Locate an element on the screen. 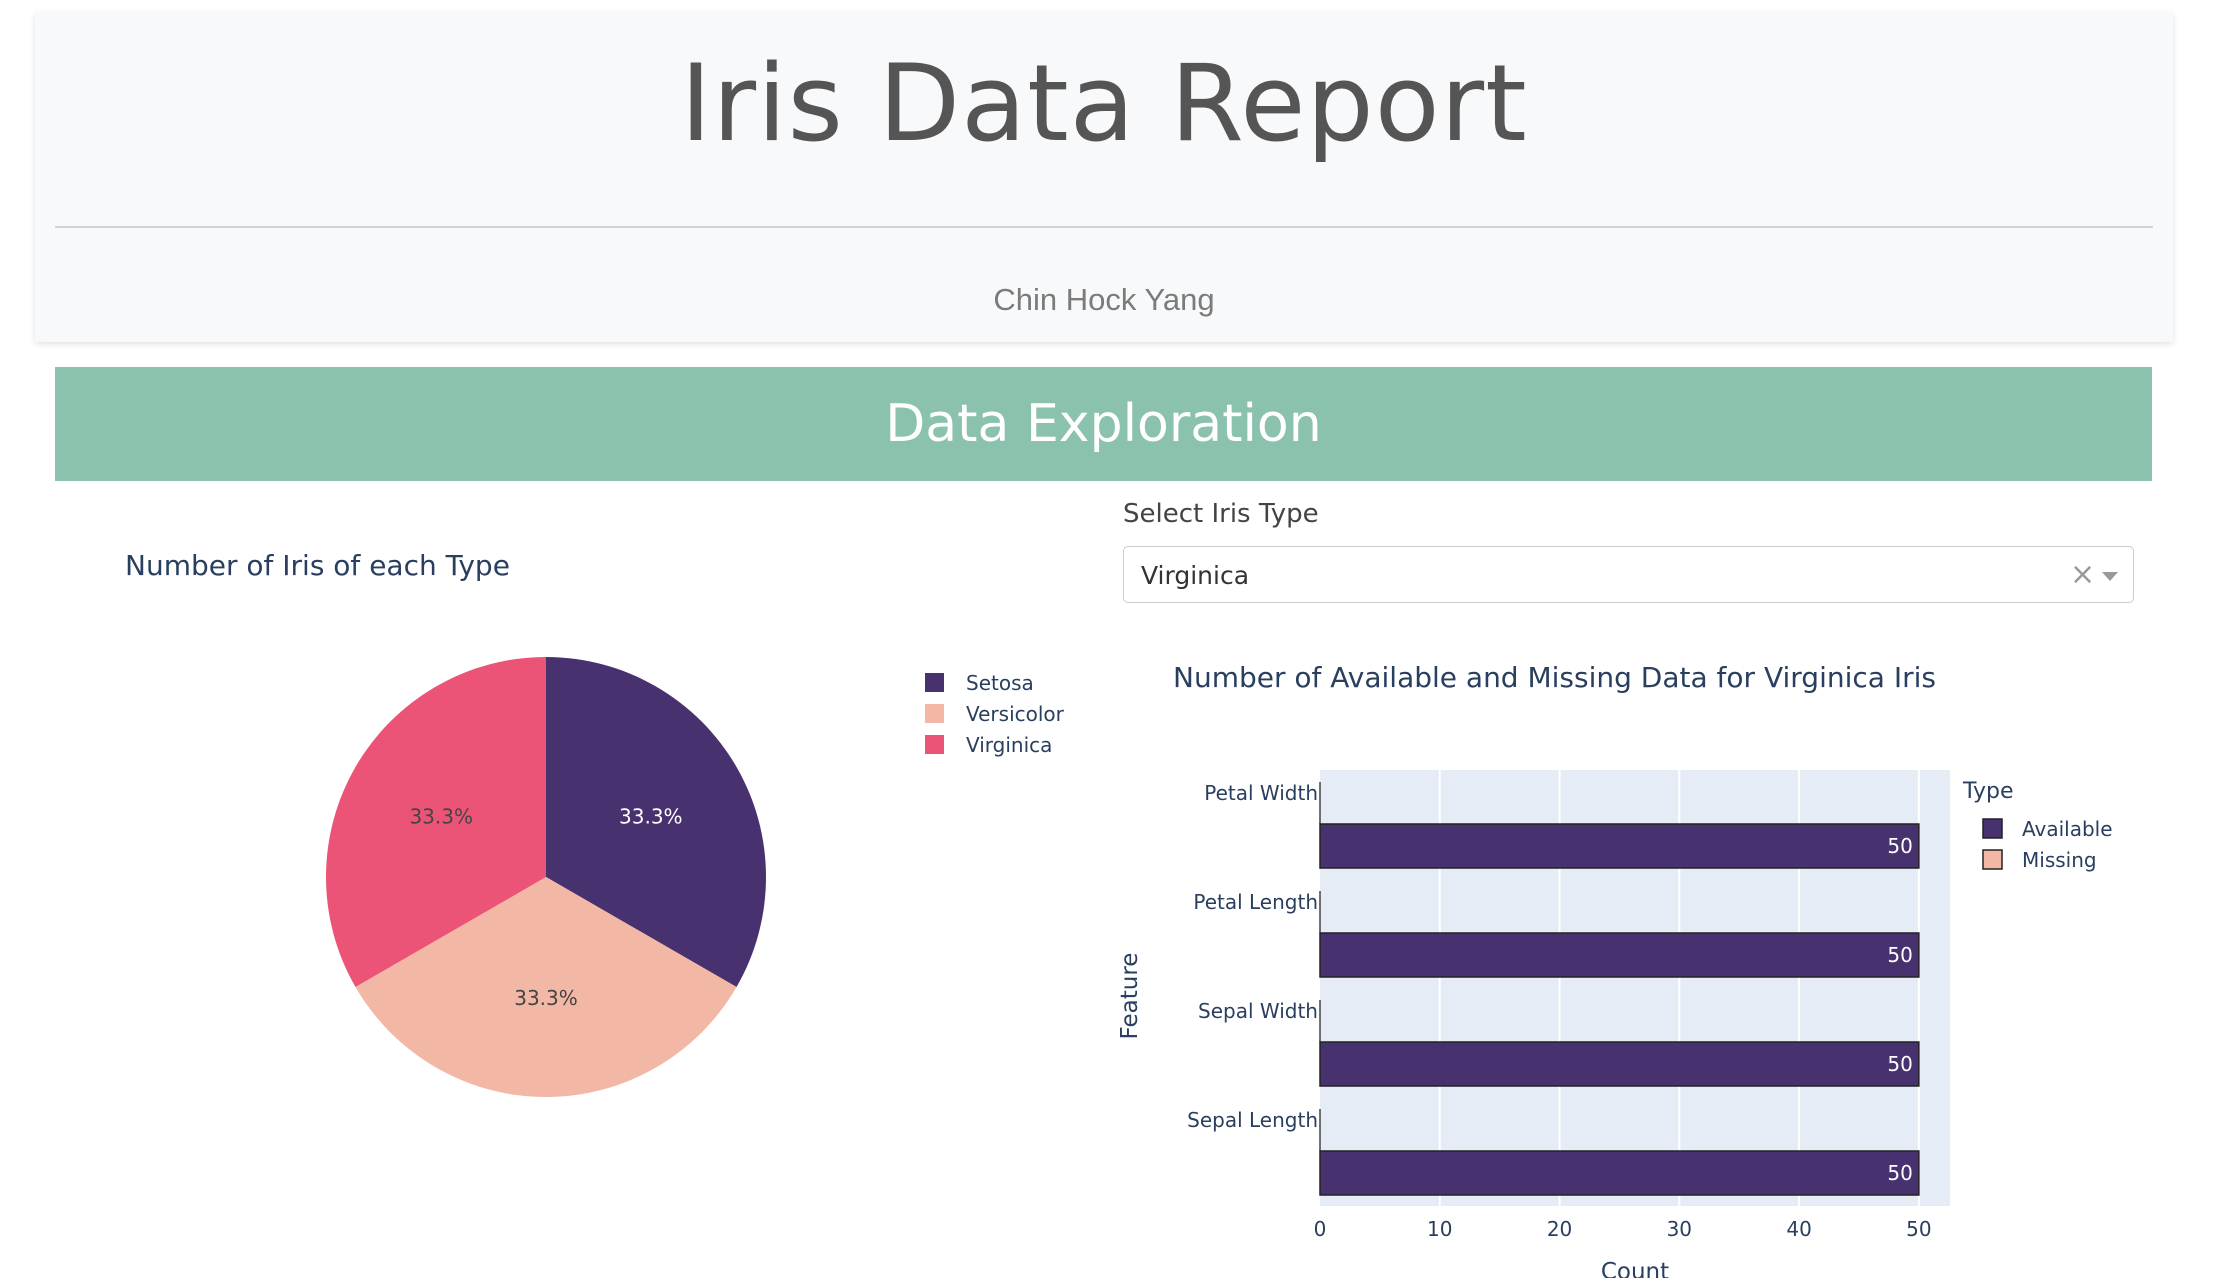 This screenshot has height=1278, width=2240. header-divider is located at coordinates (1104, 227).